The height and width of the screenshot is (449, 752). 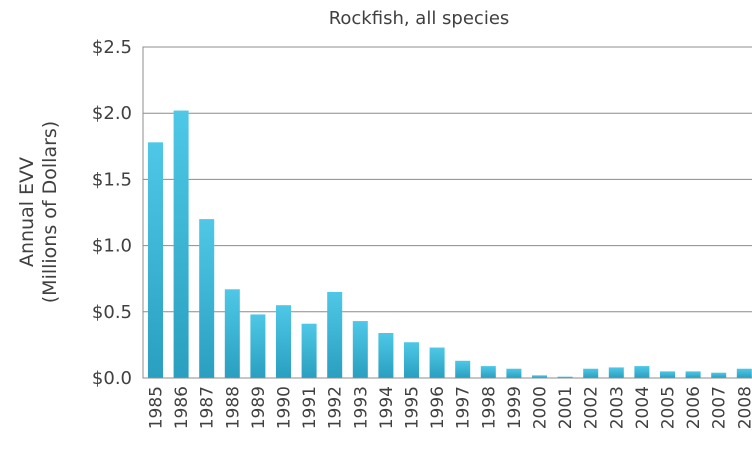 What do you see at coordinates (207, 298) in the screenshot?
I see `bar-1987` at bounding box center [207, 298].